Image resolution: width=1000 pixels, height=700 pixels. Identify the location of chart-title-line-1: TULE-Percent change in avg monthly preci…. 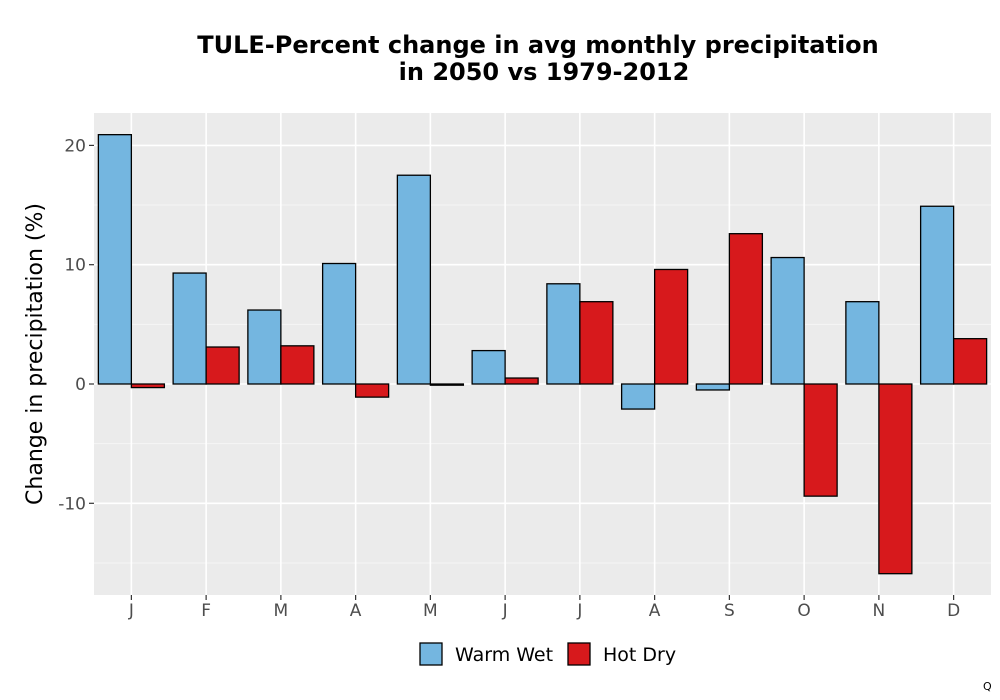
(538, 45).